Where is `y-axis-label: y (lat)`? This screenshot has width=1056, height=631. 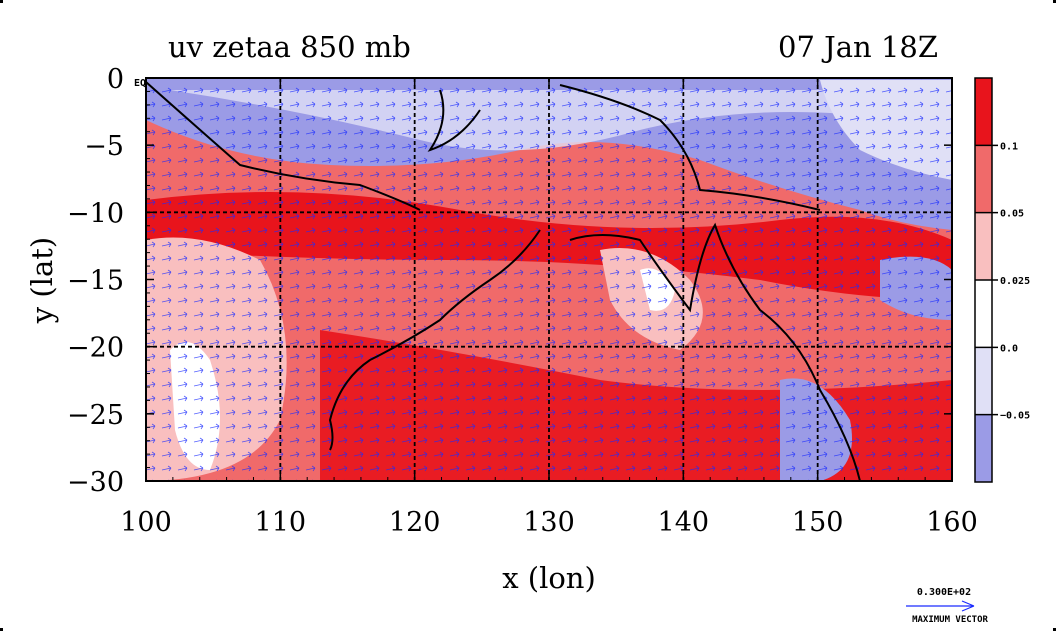 y-axis-label: y (lat) is located at coordinates (42, 280).